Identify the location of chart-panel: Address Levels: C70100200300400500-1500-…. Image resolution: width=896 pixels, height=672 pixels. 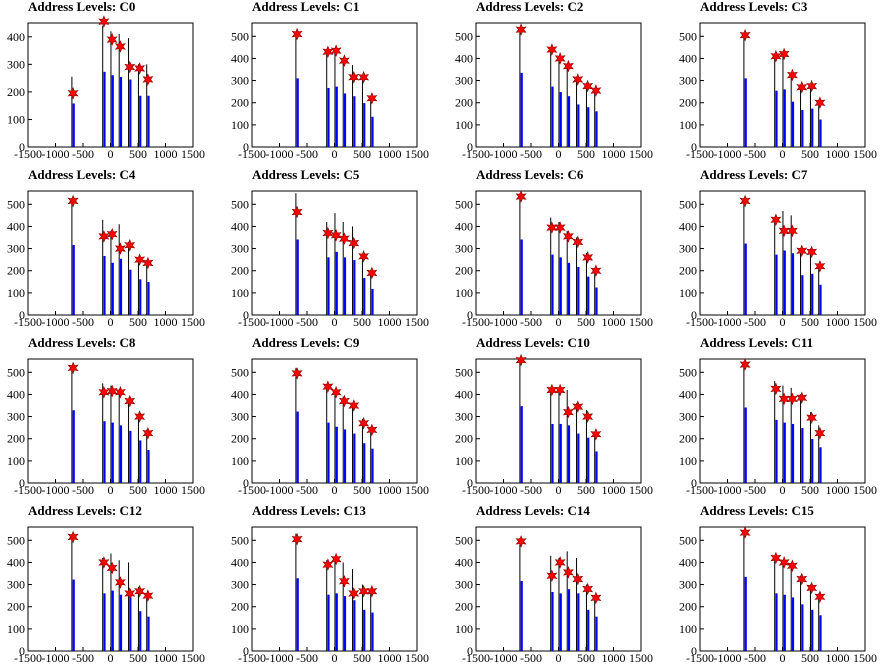
(778, 248).